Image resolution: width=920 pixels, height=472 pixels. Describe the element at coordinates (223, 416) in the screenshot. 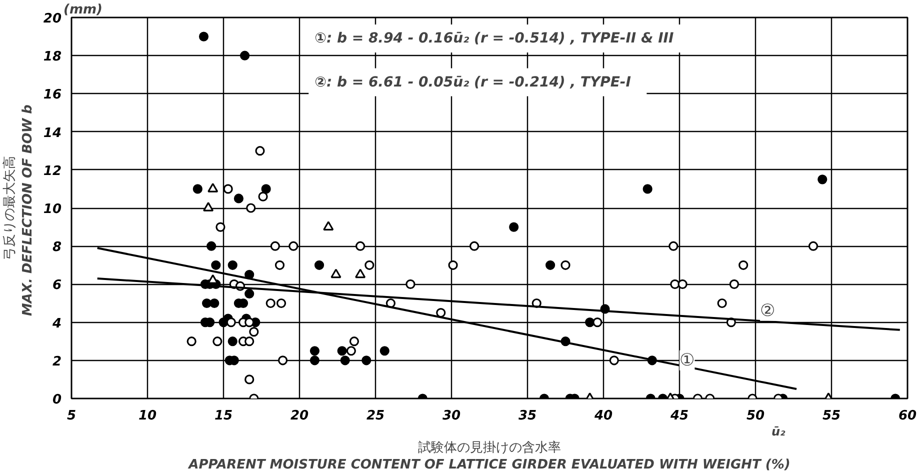

I see `x-tick-label: 15` at that location.